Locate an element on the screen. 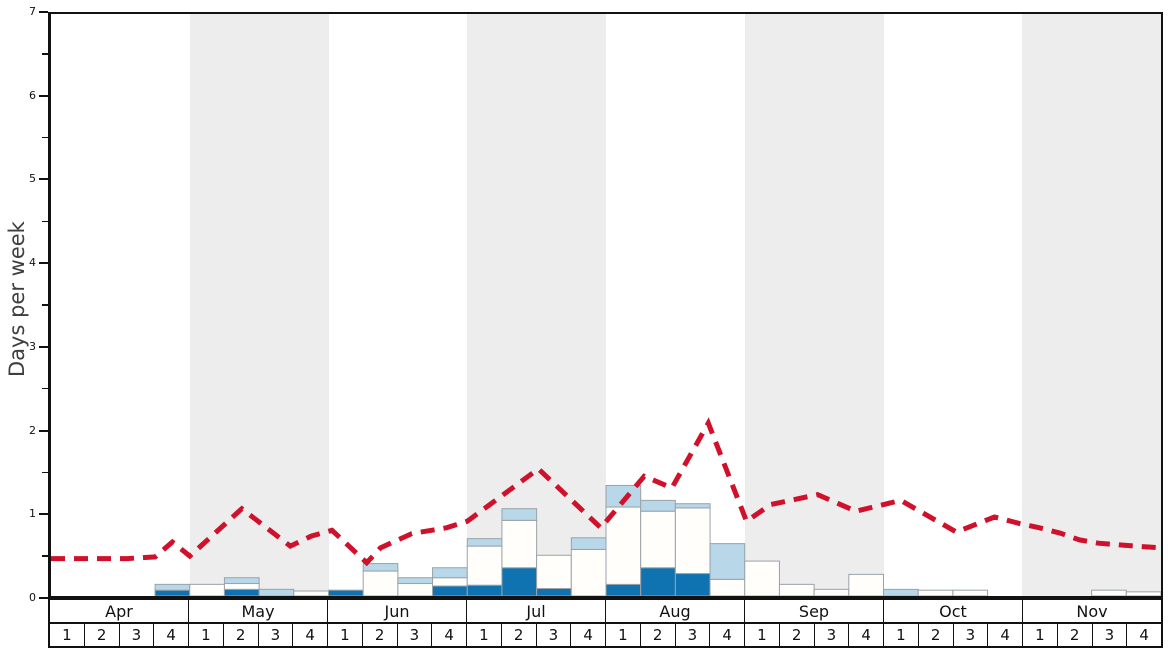 This screenshot has height=648, width=1168. month-label-oct: Oct is located at coordinates (953, 611).